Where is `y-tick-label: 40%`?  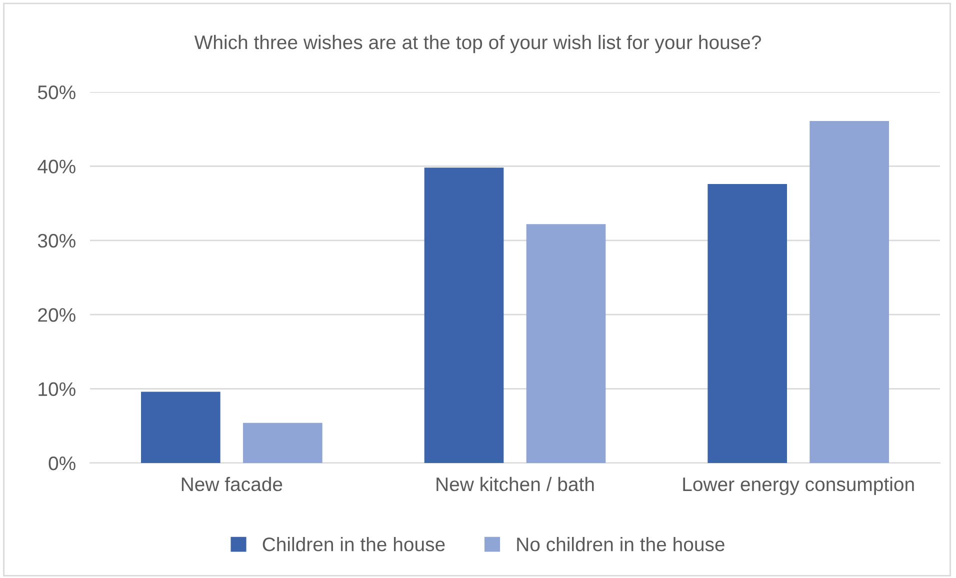 y-tick-label: 40% is located at coordinates (57, 167).